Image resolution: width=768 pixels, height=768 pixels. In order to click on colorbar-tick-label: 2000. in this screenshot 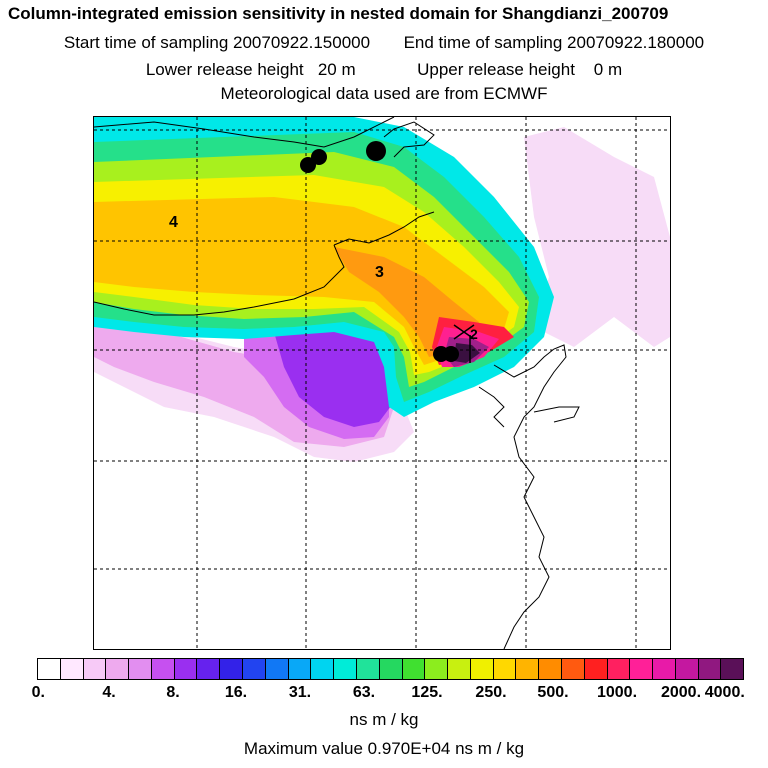, I will do `click(681, 692)`.